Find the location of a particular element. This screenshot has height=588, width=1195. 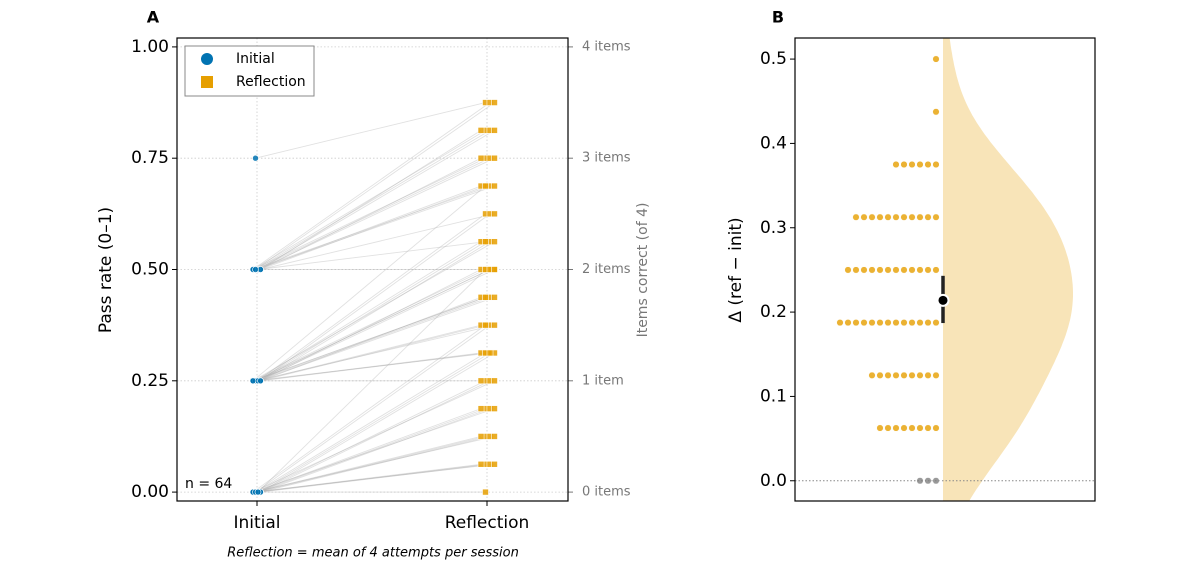

x-tick-label: Initial is located at coordinates (256, 523).